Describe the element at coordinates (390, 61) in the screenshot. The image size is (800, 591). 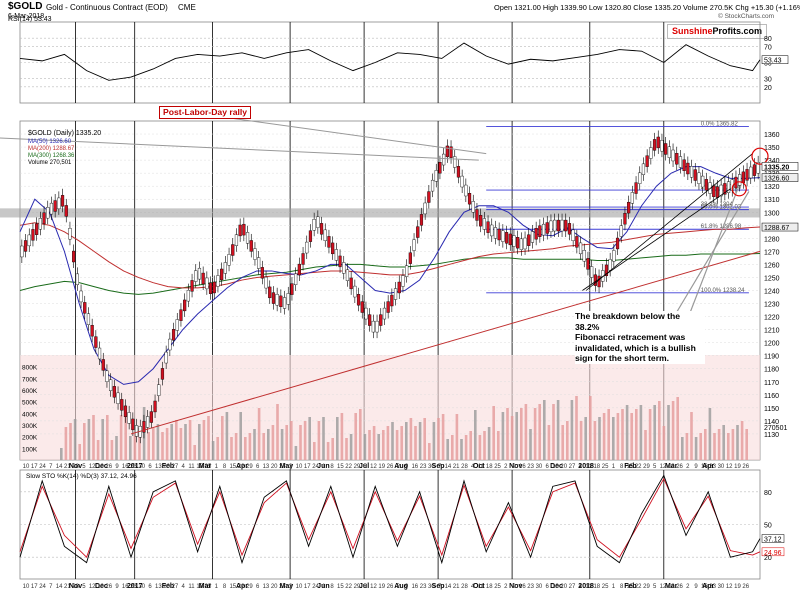
I see `rsi-line` at that location.